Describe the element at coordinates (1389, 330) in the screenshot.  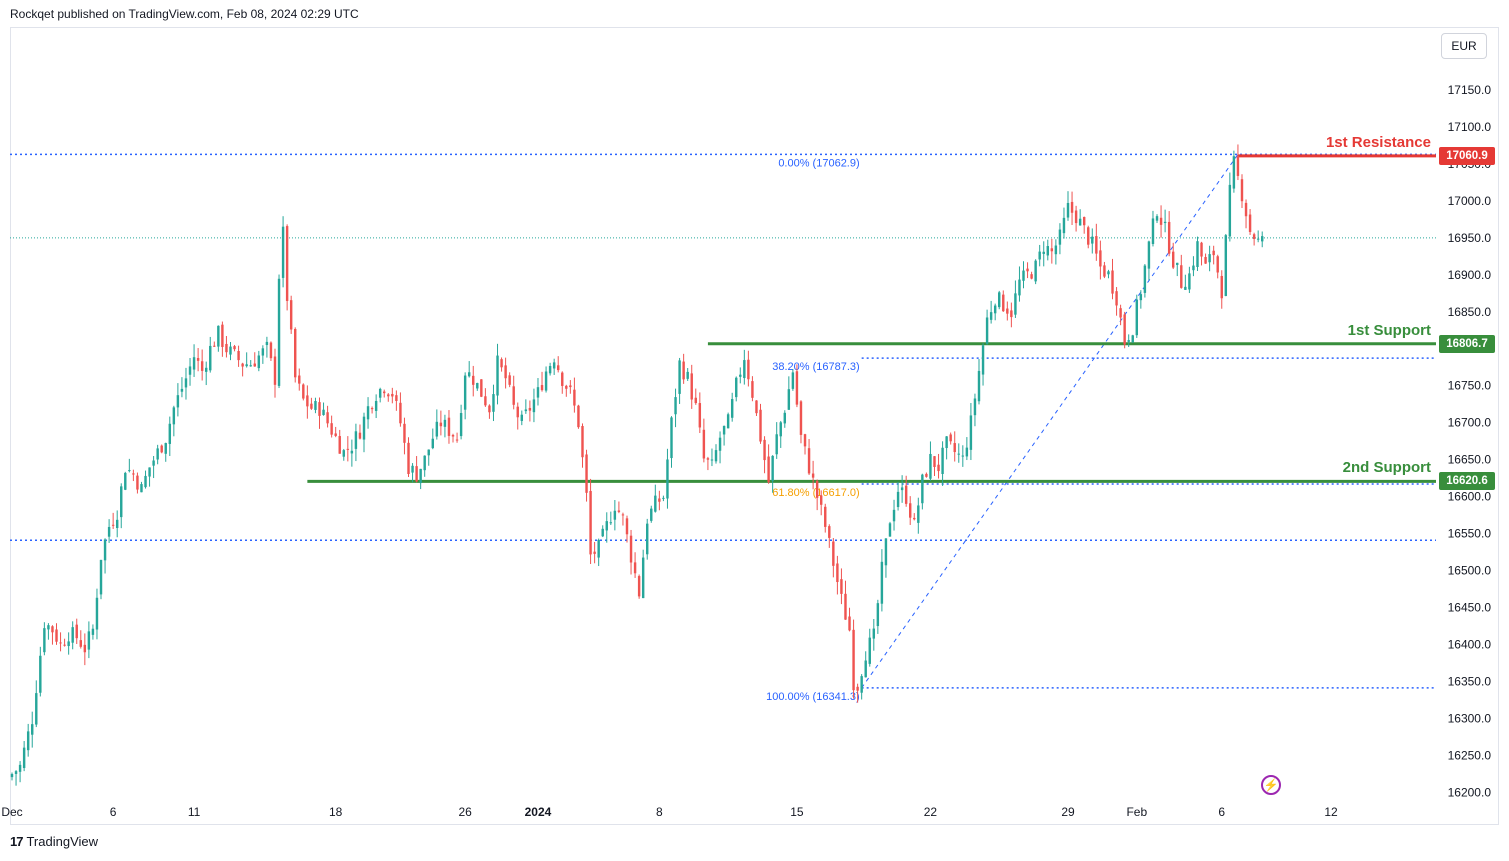
I see `support-1-label: 1st Support` at that location.